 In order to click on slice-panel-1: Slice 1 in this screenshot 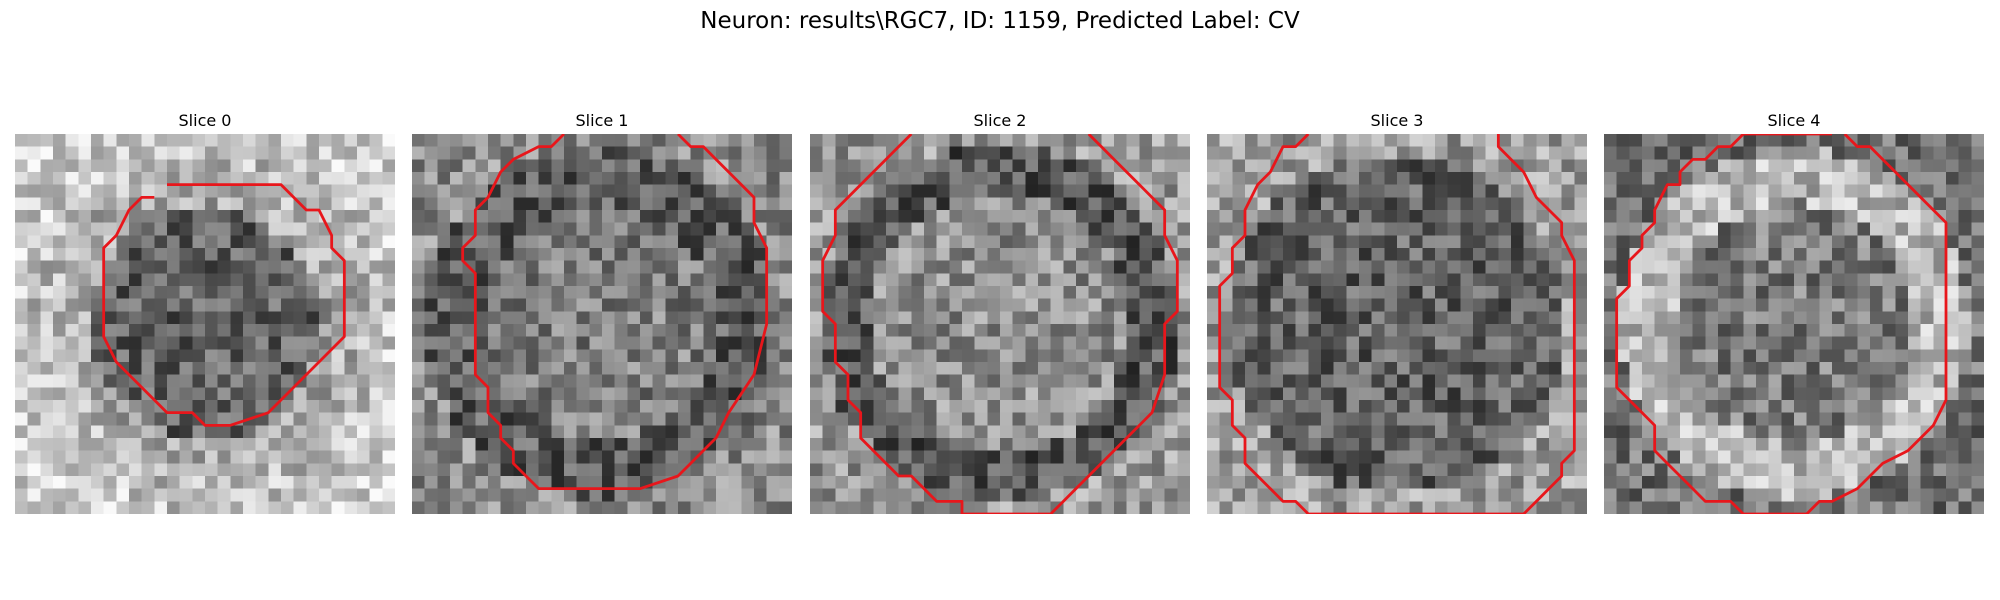, I will do `click(602, 311)`.